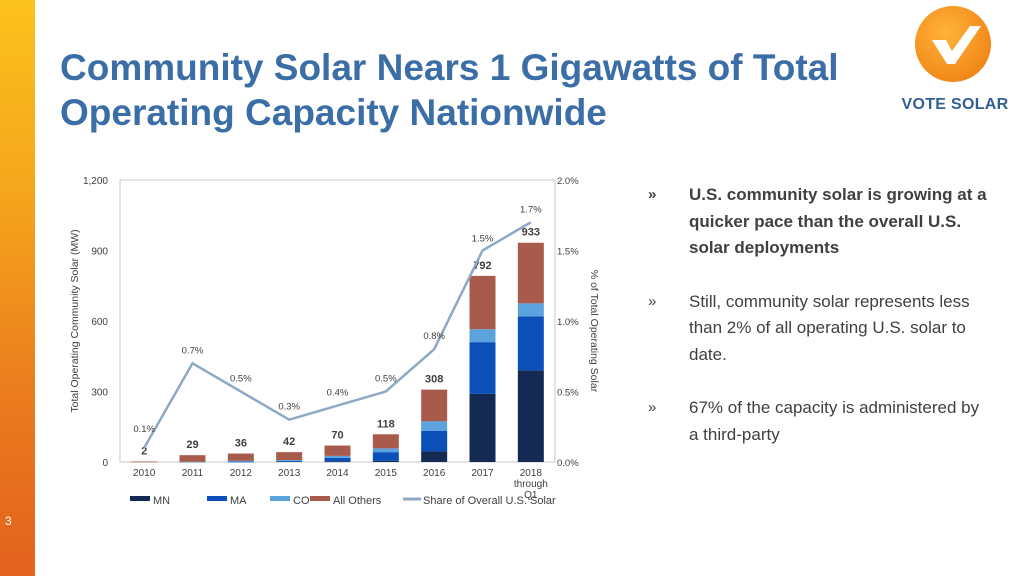  I want to click on logo-text: VOTE SOLAR, so click(955, 104).